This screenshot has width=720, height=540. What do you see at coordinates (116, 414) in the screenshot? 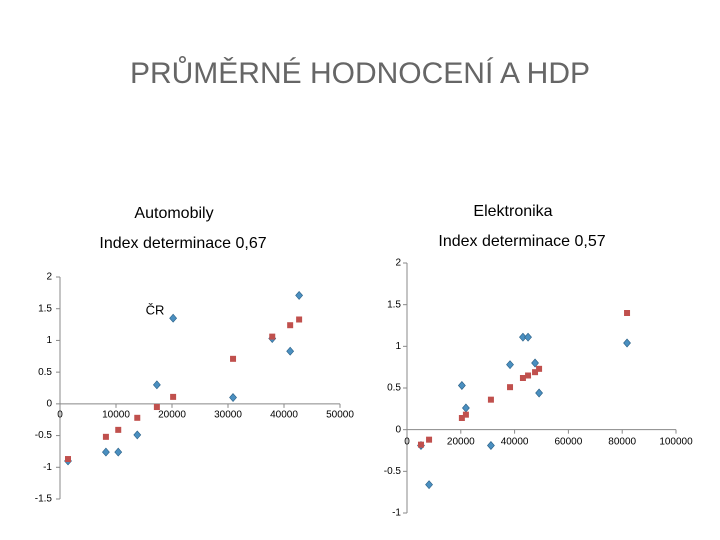
I see `x-tick-label: 10000` at bounding box center [116, 414].